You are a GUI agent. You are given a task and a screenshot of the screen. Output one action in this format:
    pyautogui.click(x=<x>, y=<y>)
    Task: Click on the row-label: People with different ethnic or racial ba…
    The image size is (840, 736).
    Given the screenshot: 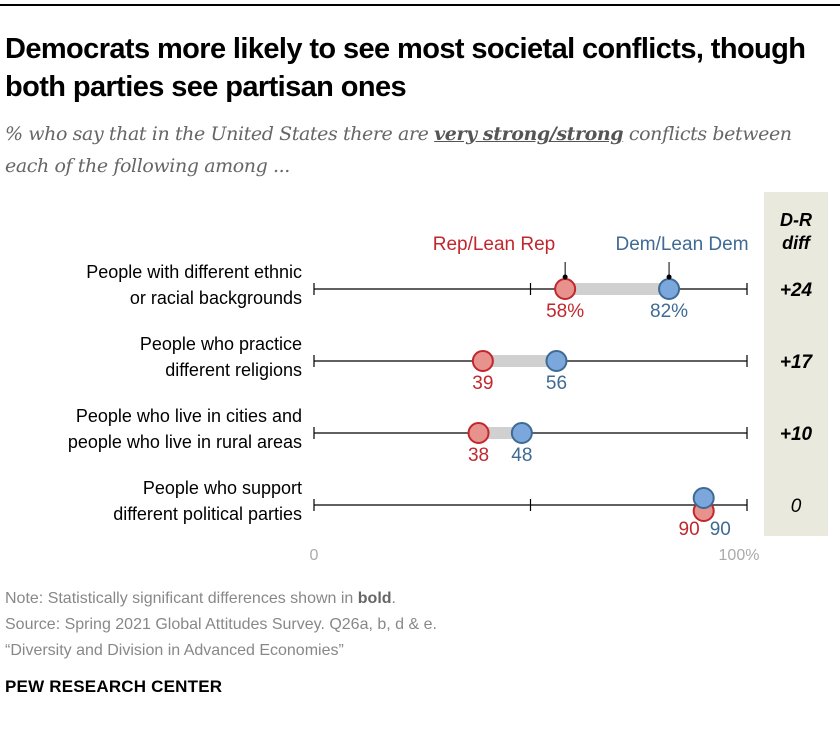 What is the action you would take?
    pyautogui.click(x=152, y=285)
    